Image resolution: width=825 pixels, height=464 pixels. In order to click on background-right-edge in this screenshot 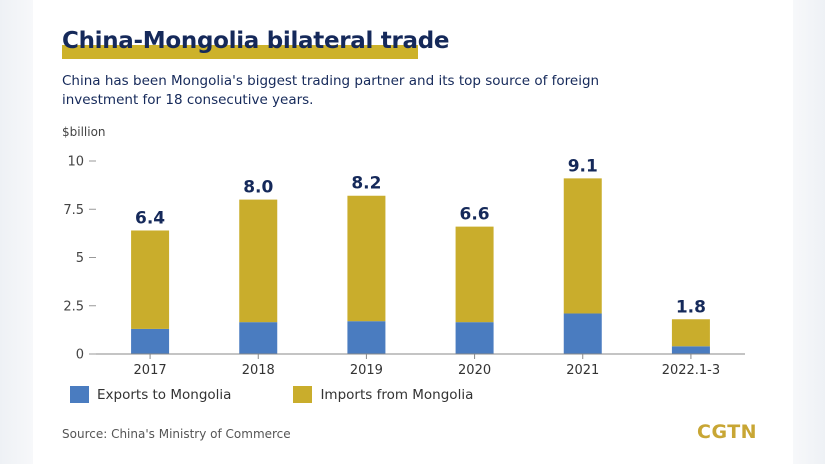, I will do `click(809, 232)`.